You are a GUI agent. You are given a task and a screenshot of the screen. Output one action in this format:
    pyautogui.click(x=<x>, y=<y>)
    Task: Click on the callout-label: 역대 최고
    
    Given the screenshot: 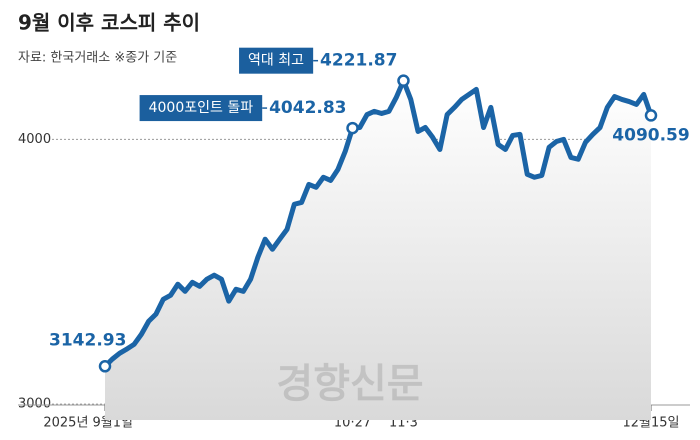 What is the action you would take?
    pyautogui.click(x=276, y=61)
    